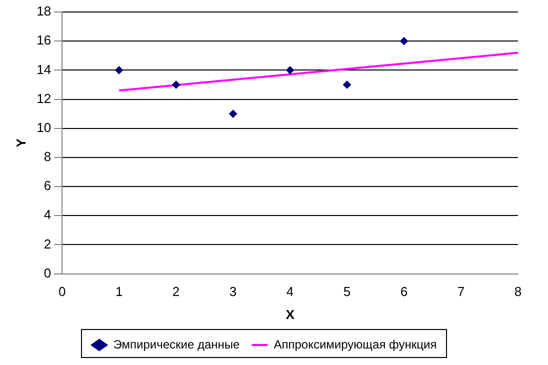 This screenshot has width=548, height=365. I want to click on y-tick-label: 12, so click(44, 98).